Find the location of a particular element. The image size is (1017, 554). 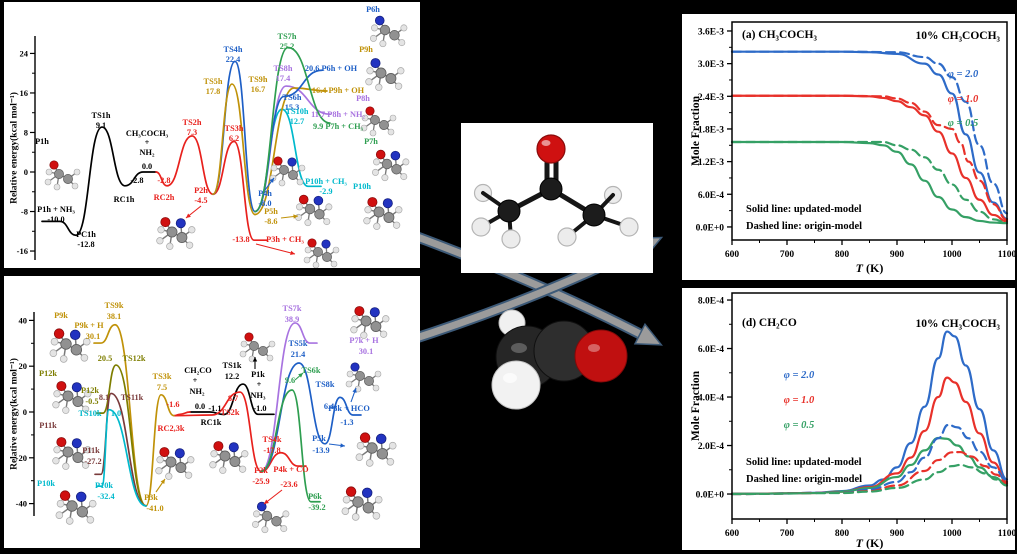

curved-arrow-to-chart-d is located at coordinates (530, 286).